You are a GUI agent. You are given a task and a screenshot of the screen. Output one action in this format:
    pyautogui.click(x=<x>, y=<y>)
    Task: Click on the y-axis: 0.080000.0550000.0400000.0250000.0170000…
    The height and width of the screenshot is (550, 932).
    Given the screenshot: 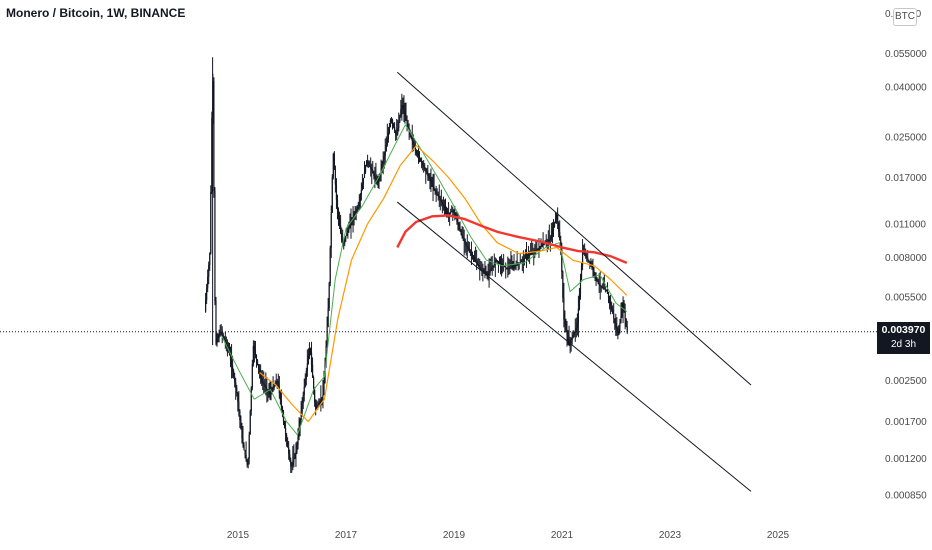 What is the action you would take?
    pyautogui.click(x=906, y=255)
    